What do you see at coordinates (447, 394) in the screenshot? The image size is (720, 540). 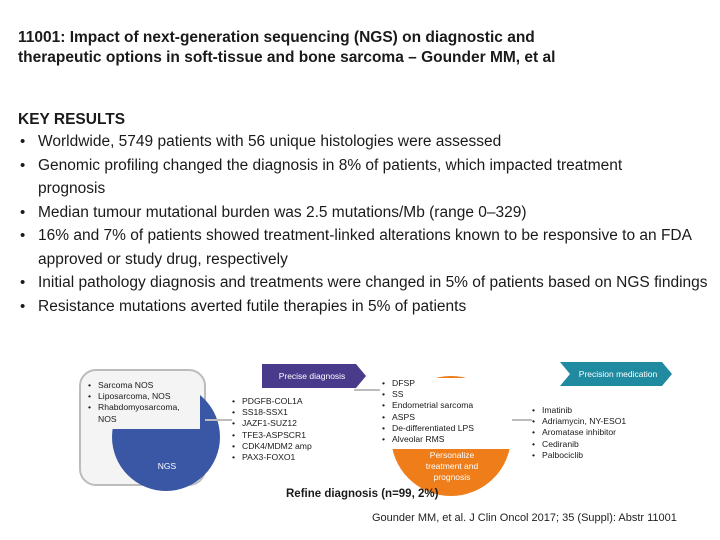 I see `revised-diagnosis-item: SS` at bounding box center [447, 394].